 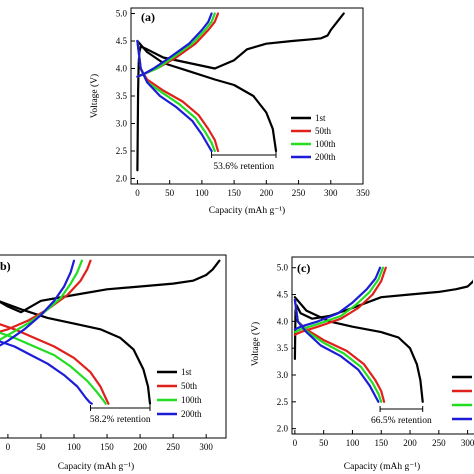 I want to click on panel-b-retention-bracket: 58.2% retention, so click(x=120, y=415).